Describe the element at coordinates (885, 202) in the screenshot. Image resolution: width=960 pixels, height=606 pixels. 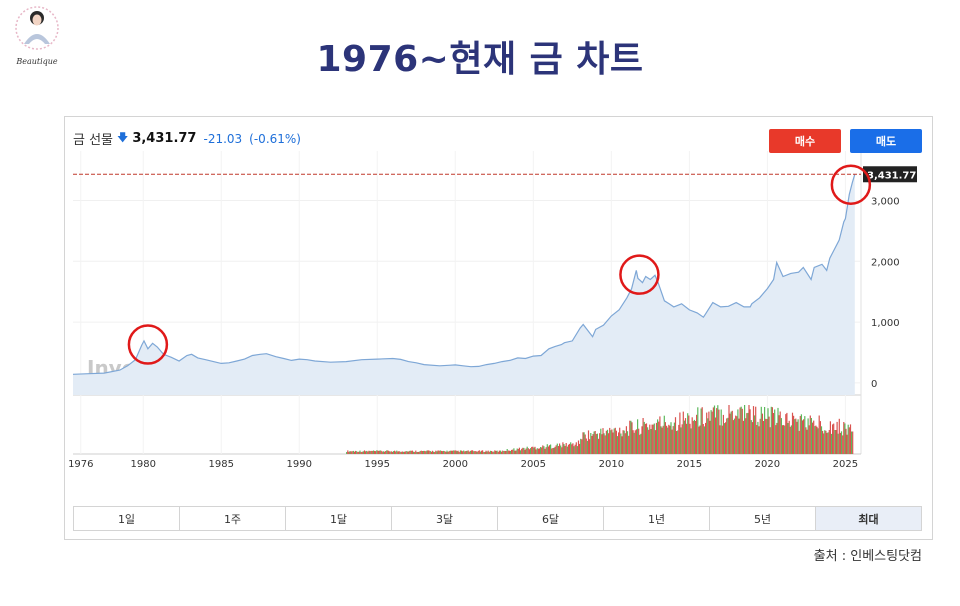
I see `y-tick-label: 3,000` at that location.